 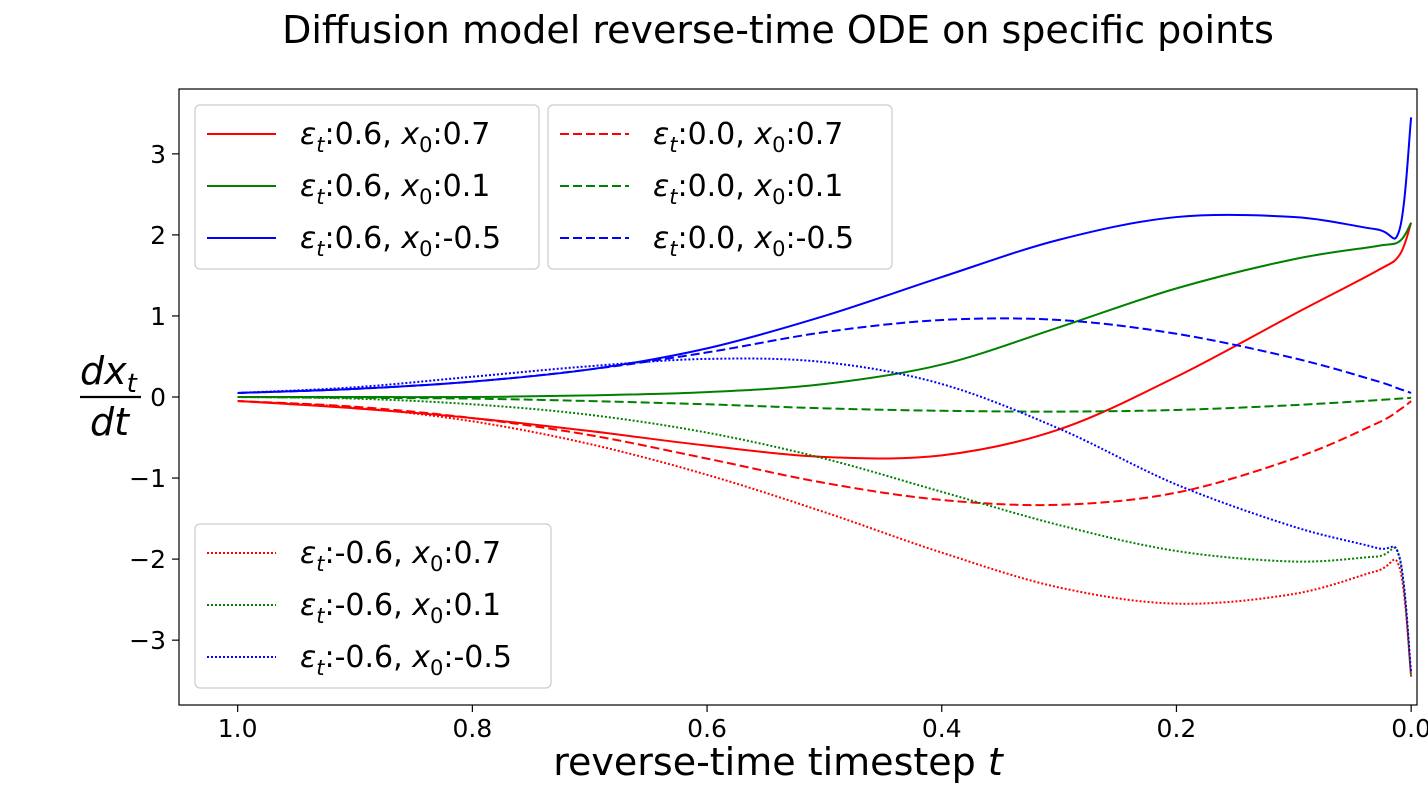 What do you see at coordinates (823, 724) in the screenshot?
I see `x-axis-ticks: 1.0 0.8 0.6 0.4 0.2 0.0` at bounding box center [823, 724].